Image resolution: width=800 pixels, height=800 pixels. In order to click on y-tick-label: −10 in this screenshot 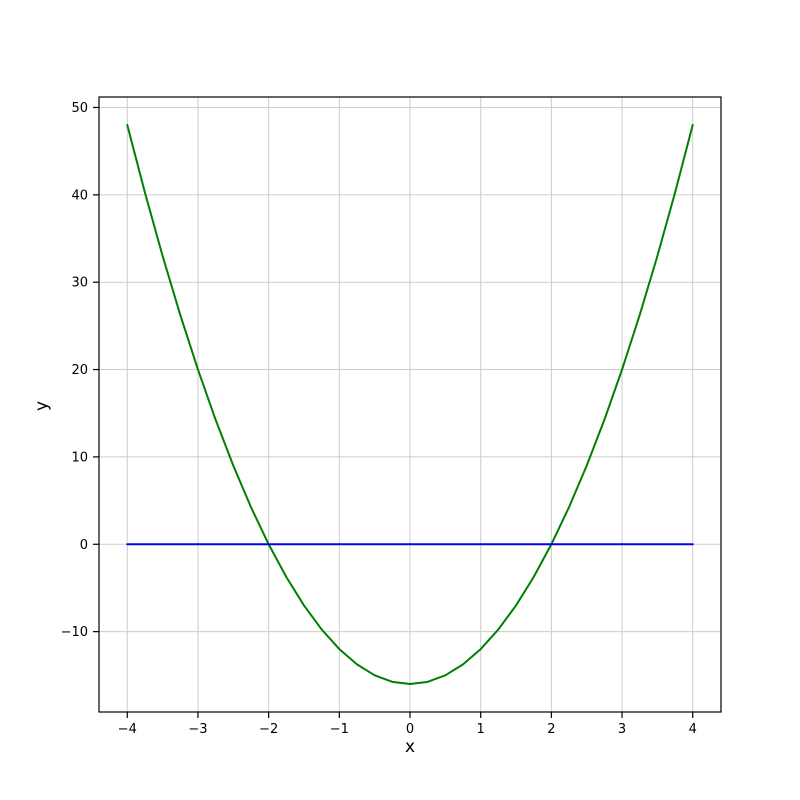, I will do `click(74, 632)`.